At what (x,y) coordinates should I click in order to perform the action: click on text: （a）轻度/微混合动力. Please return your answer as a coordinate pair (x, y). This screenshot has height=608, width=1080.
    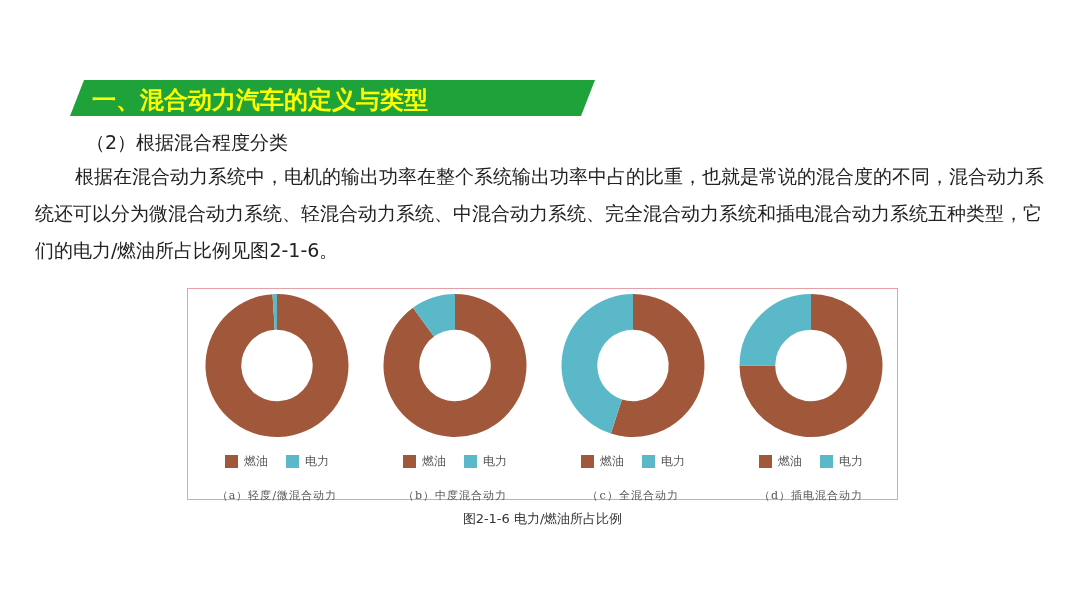
    Looking at the image, I should click on (277, 495).